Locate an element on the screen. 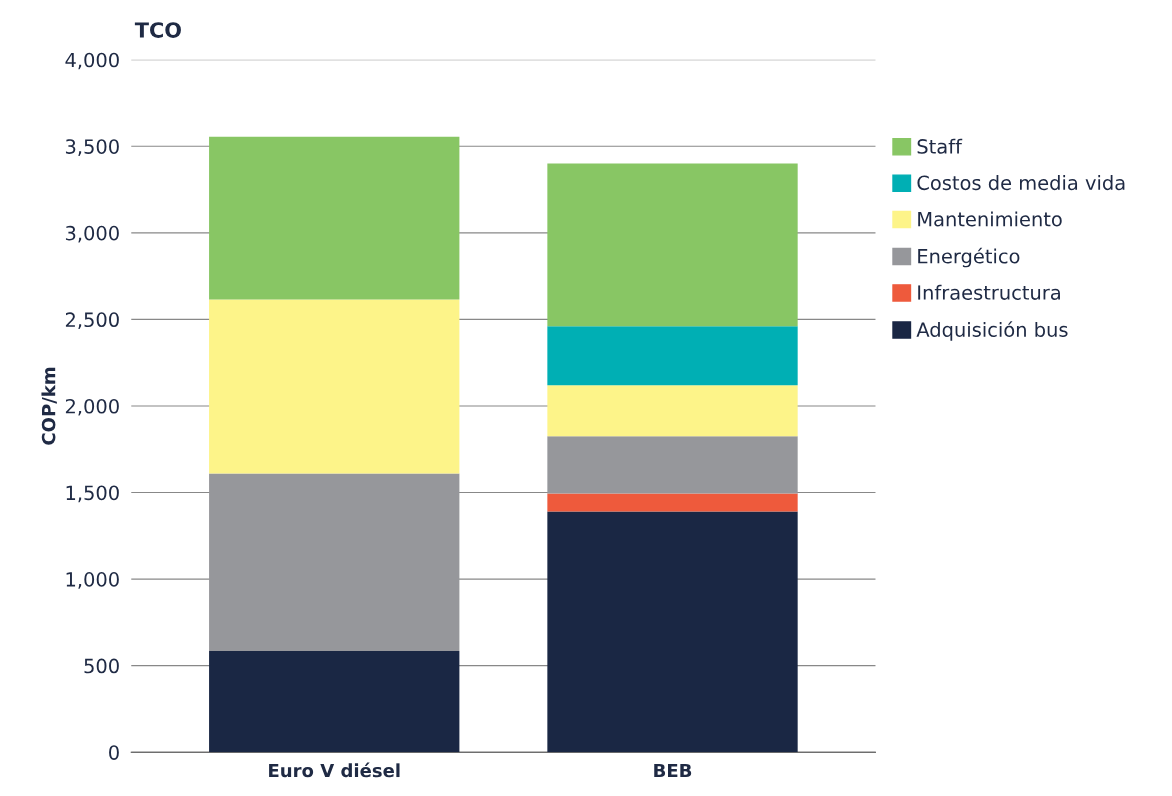  y-tick-label: 1,000 is located at coordinates (92, 580).